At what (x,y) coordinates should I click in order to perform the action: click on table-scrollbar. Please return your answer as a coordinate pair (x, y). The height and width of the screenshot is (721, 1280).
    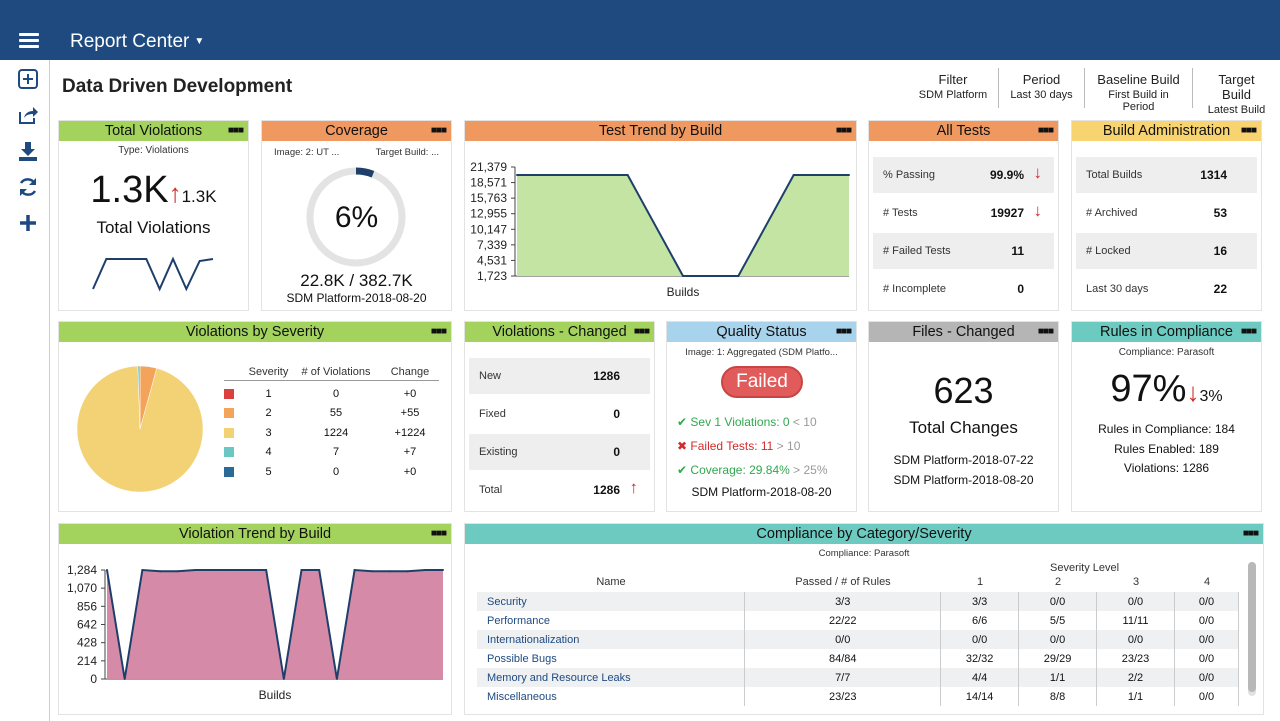
    Looking at the image, I should click on (1252, 629).